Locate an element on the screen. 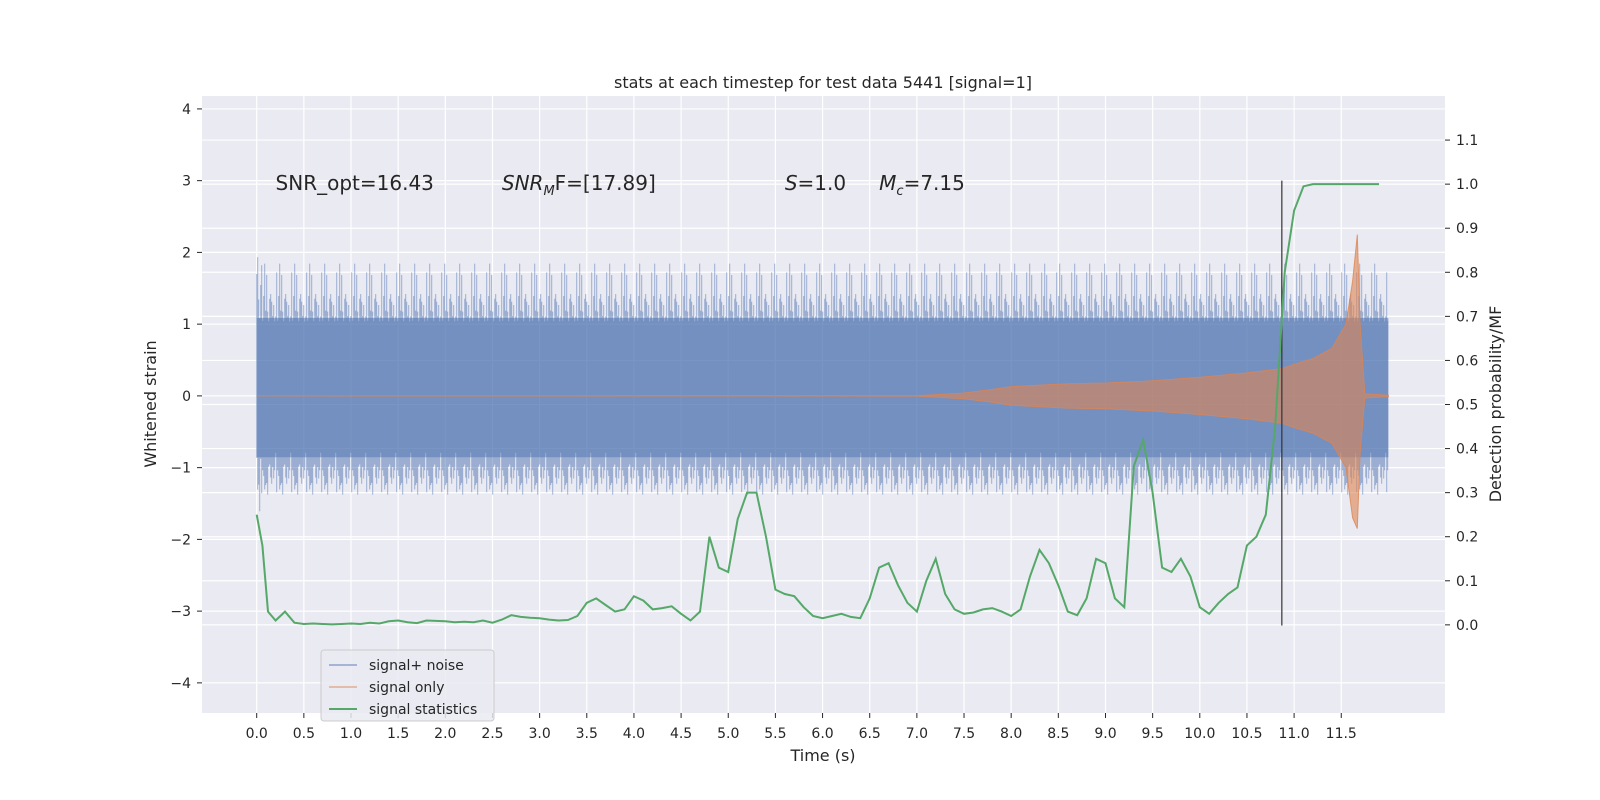 This screenshot has width=1600, height=800. y2-tick-label: 0.5 is located at coordinates (1467, 406).